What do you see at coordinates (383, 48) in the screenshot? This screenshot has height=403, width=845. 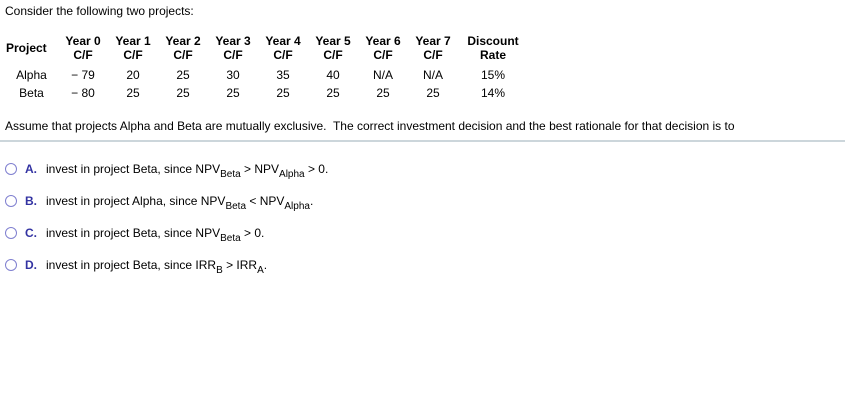 I see `column-header-year-6: Year 6 C/F` at bounding box center [383, 48].